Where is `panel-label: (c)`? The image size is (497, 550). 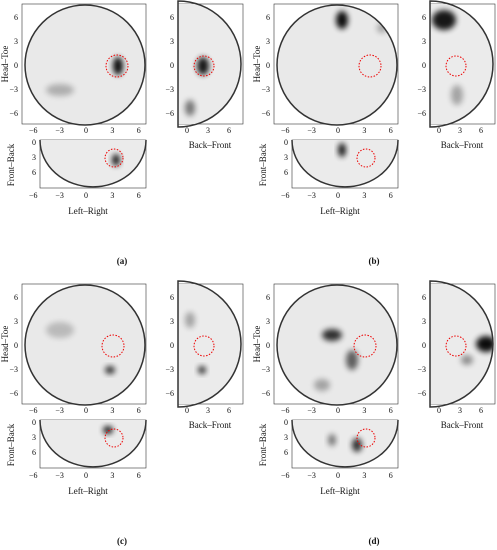 panel-label: (c) is located at coordinates (122, 541).